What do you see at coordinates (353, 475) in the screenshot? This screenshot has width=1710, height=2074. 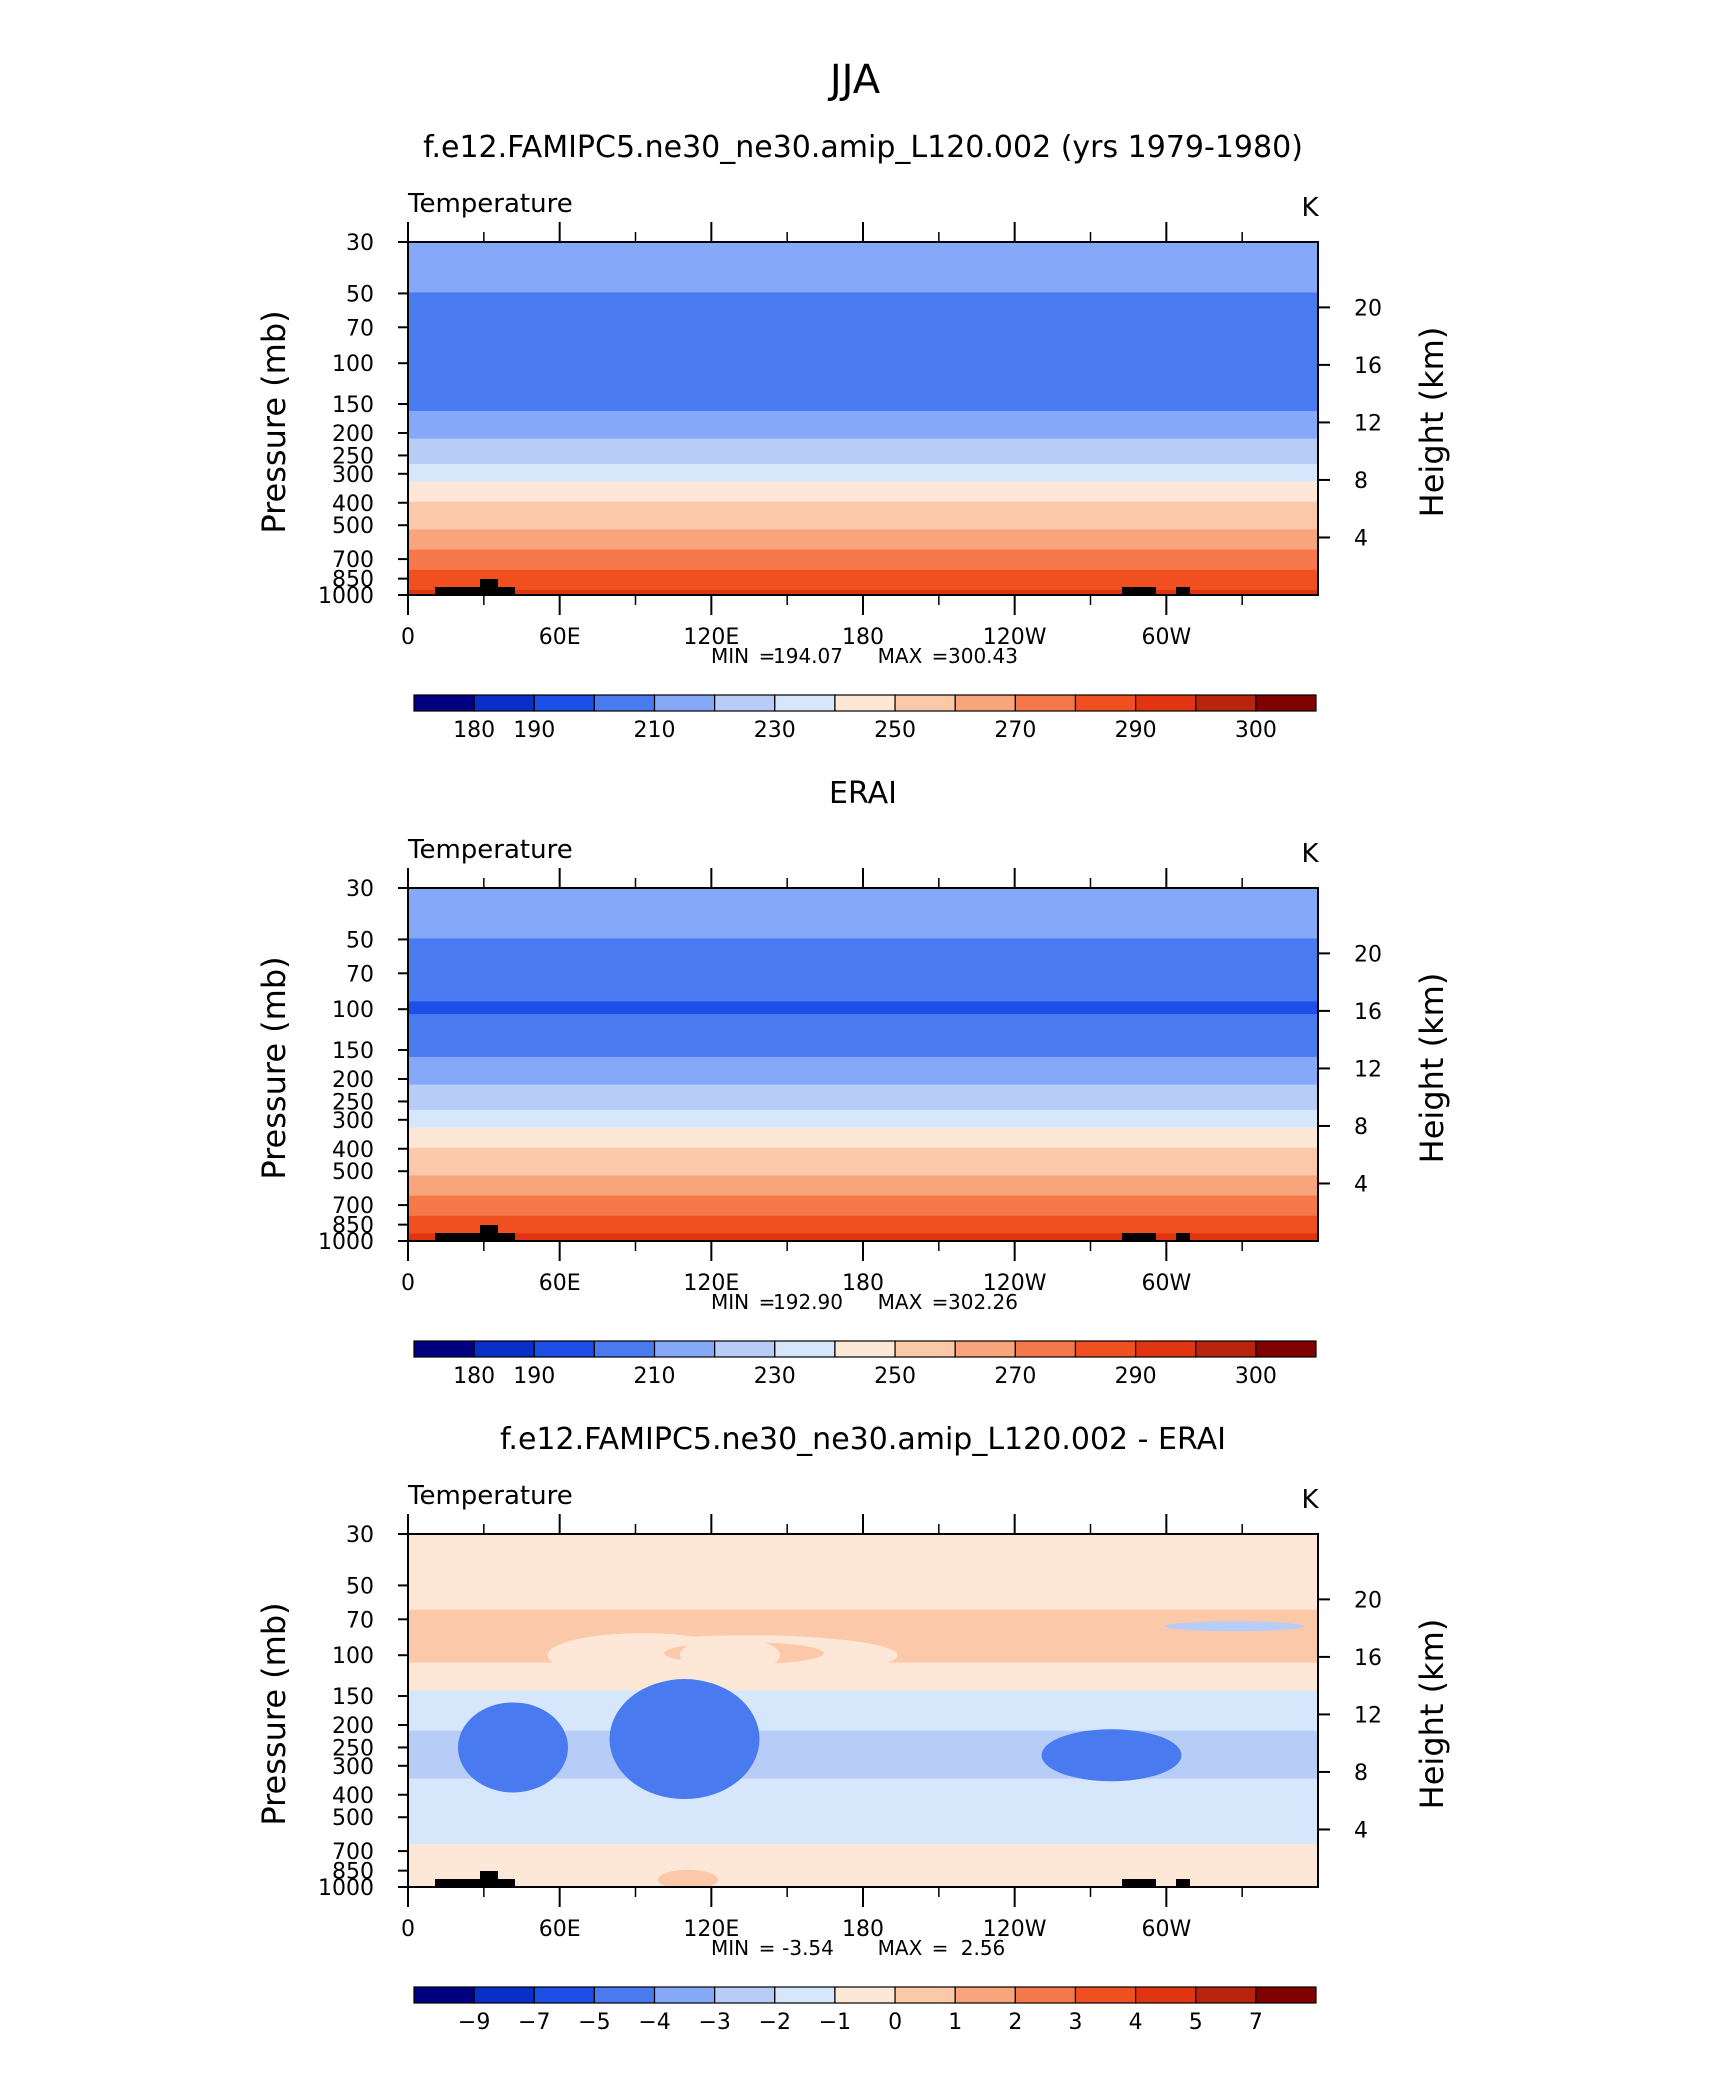 I see `pressure-tick-label: 300` at bounding box center [353, 475].